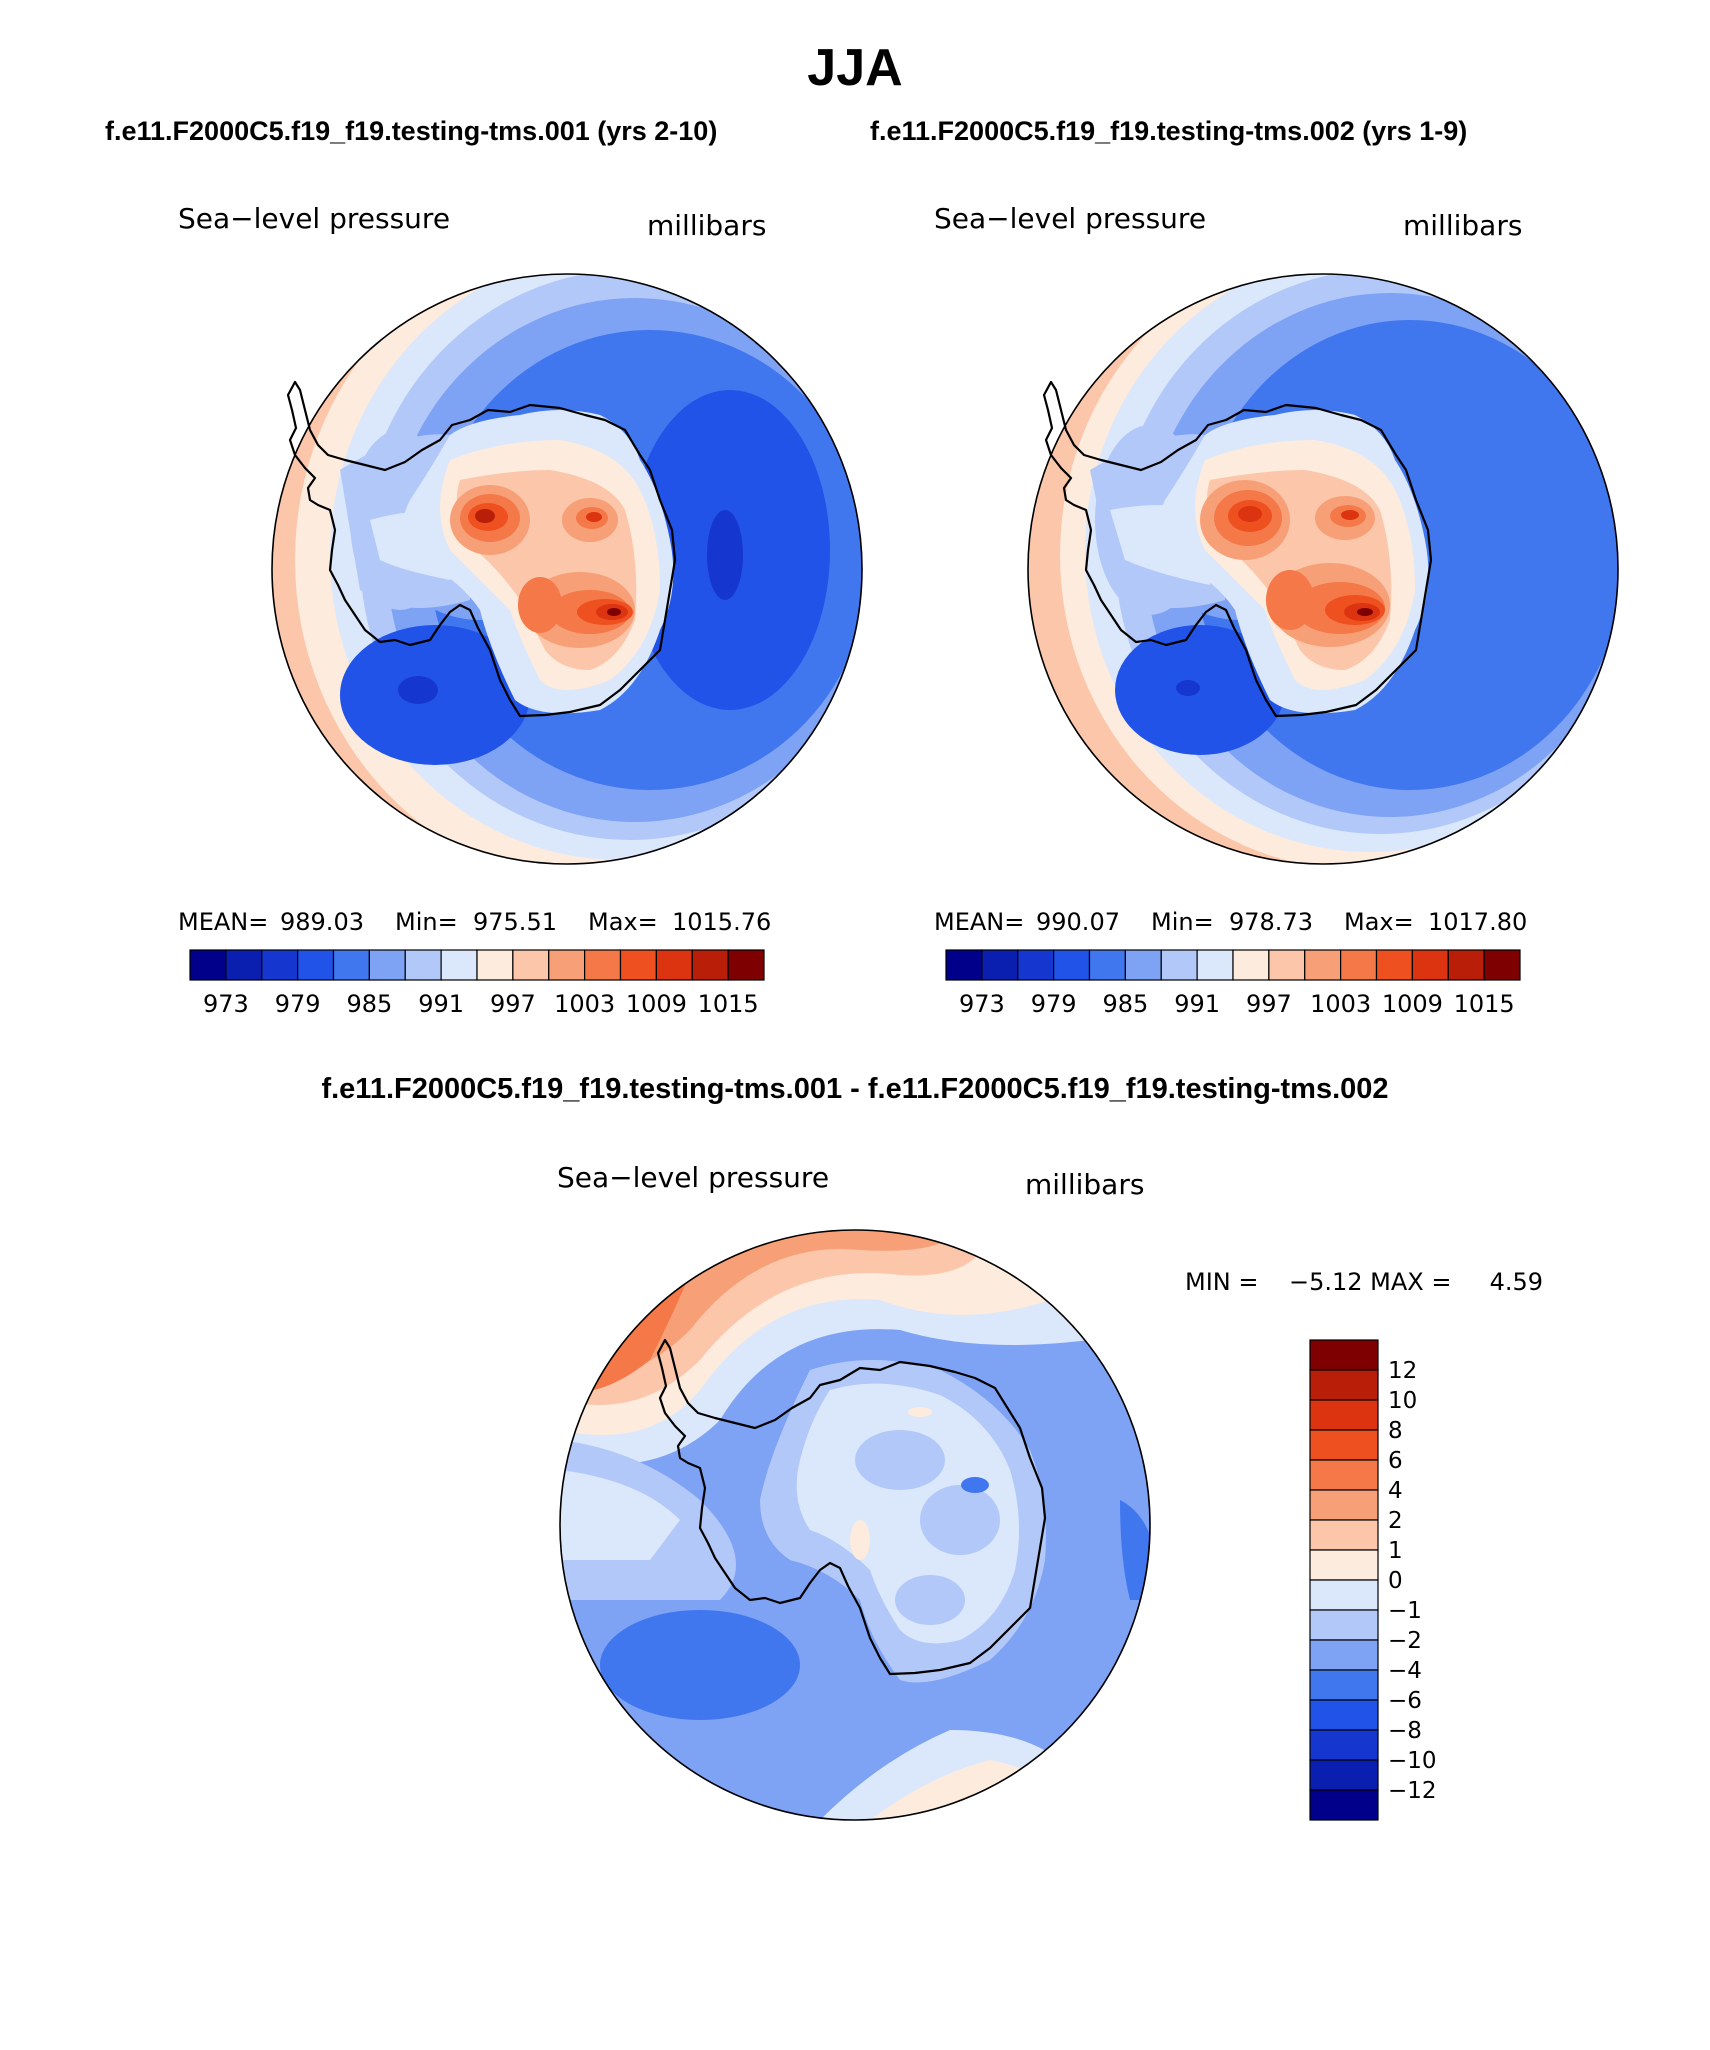  I want to click on panel-b-mean-value: 990.07, so click(1078, 922).